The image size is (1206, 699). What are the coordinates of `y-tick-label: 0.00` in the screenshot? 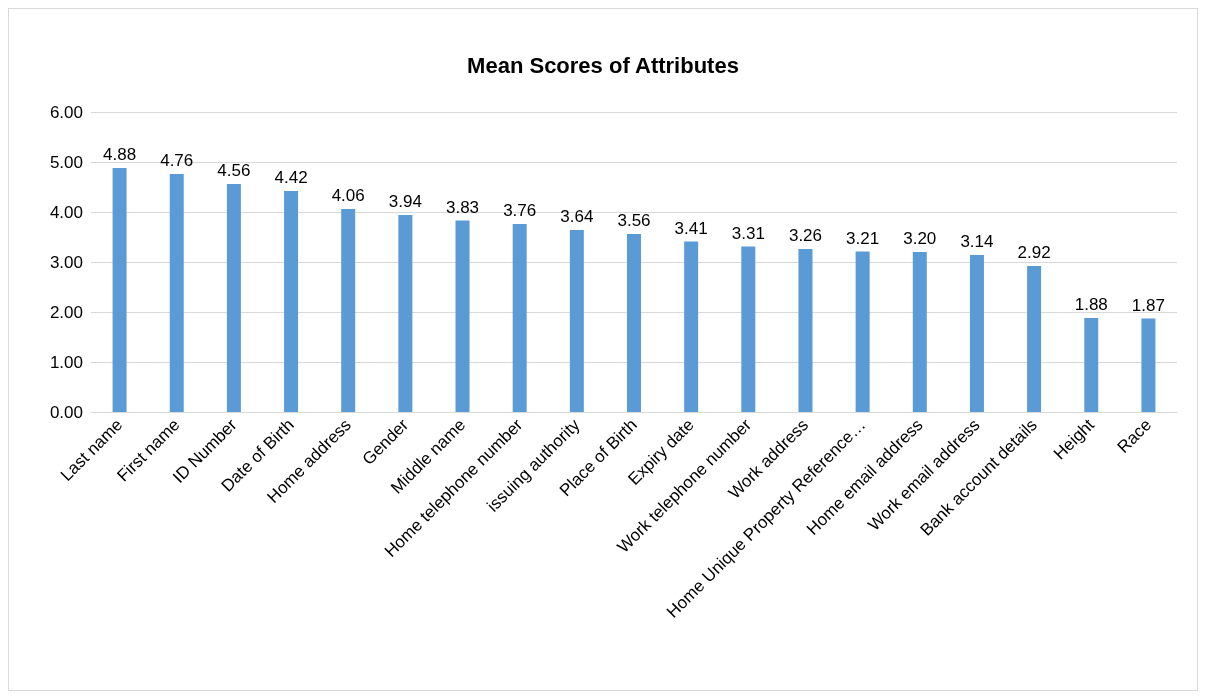 It's located at (66, 412).